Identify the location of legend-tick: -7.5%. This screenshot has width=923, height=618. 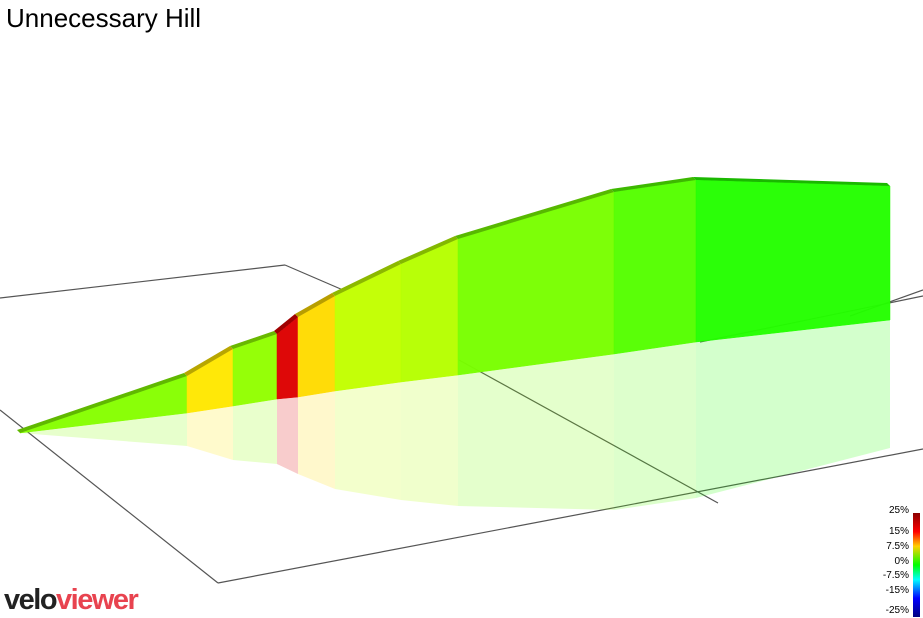
(895, 575).